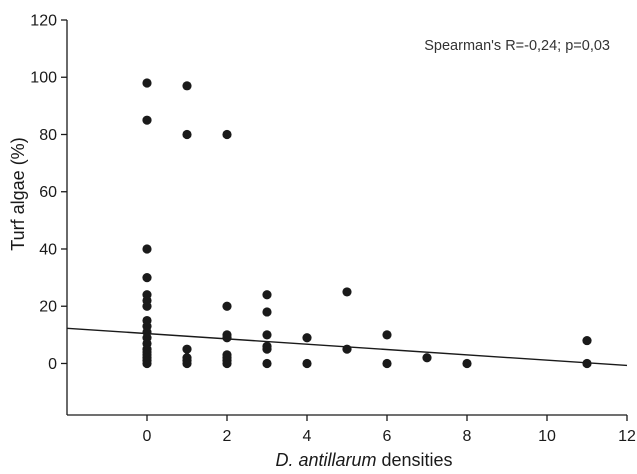 The image size is (637, 474). Describe the element at coordinates (467, 436) in the screenshot. I see `x-tick-label: 8` at that location.